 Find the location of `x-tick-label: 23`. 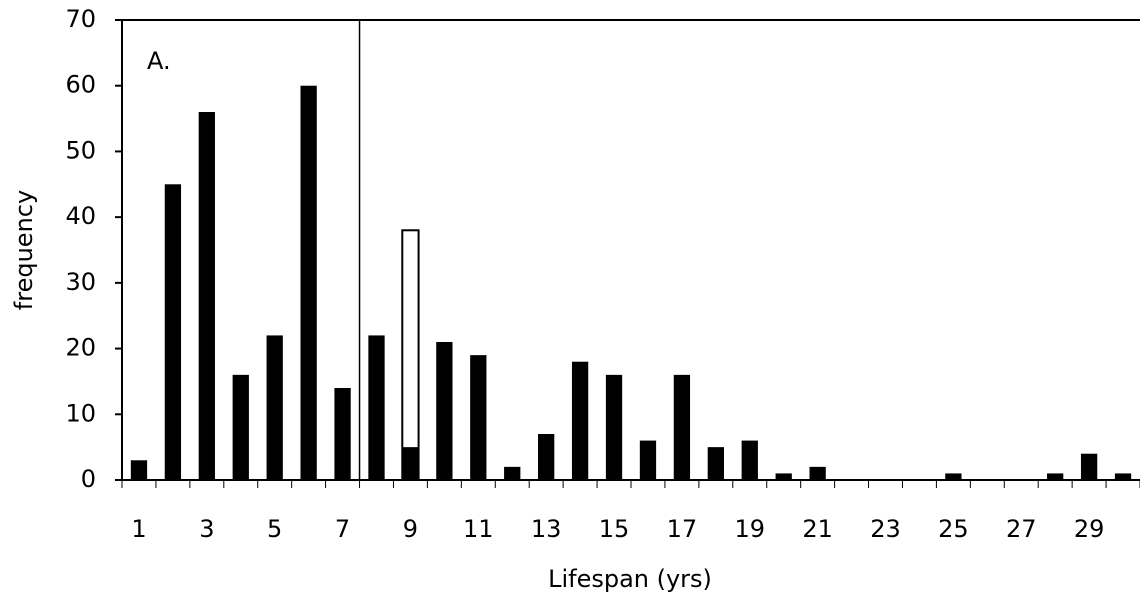

x-tick-label: 23 is located at coordinates (885, 529).